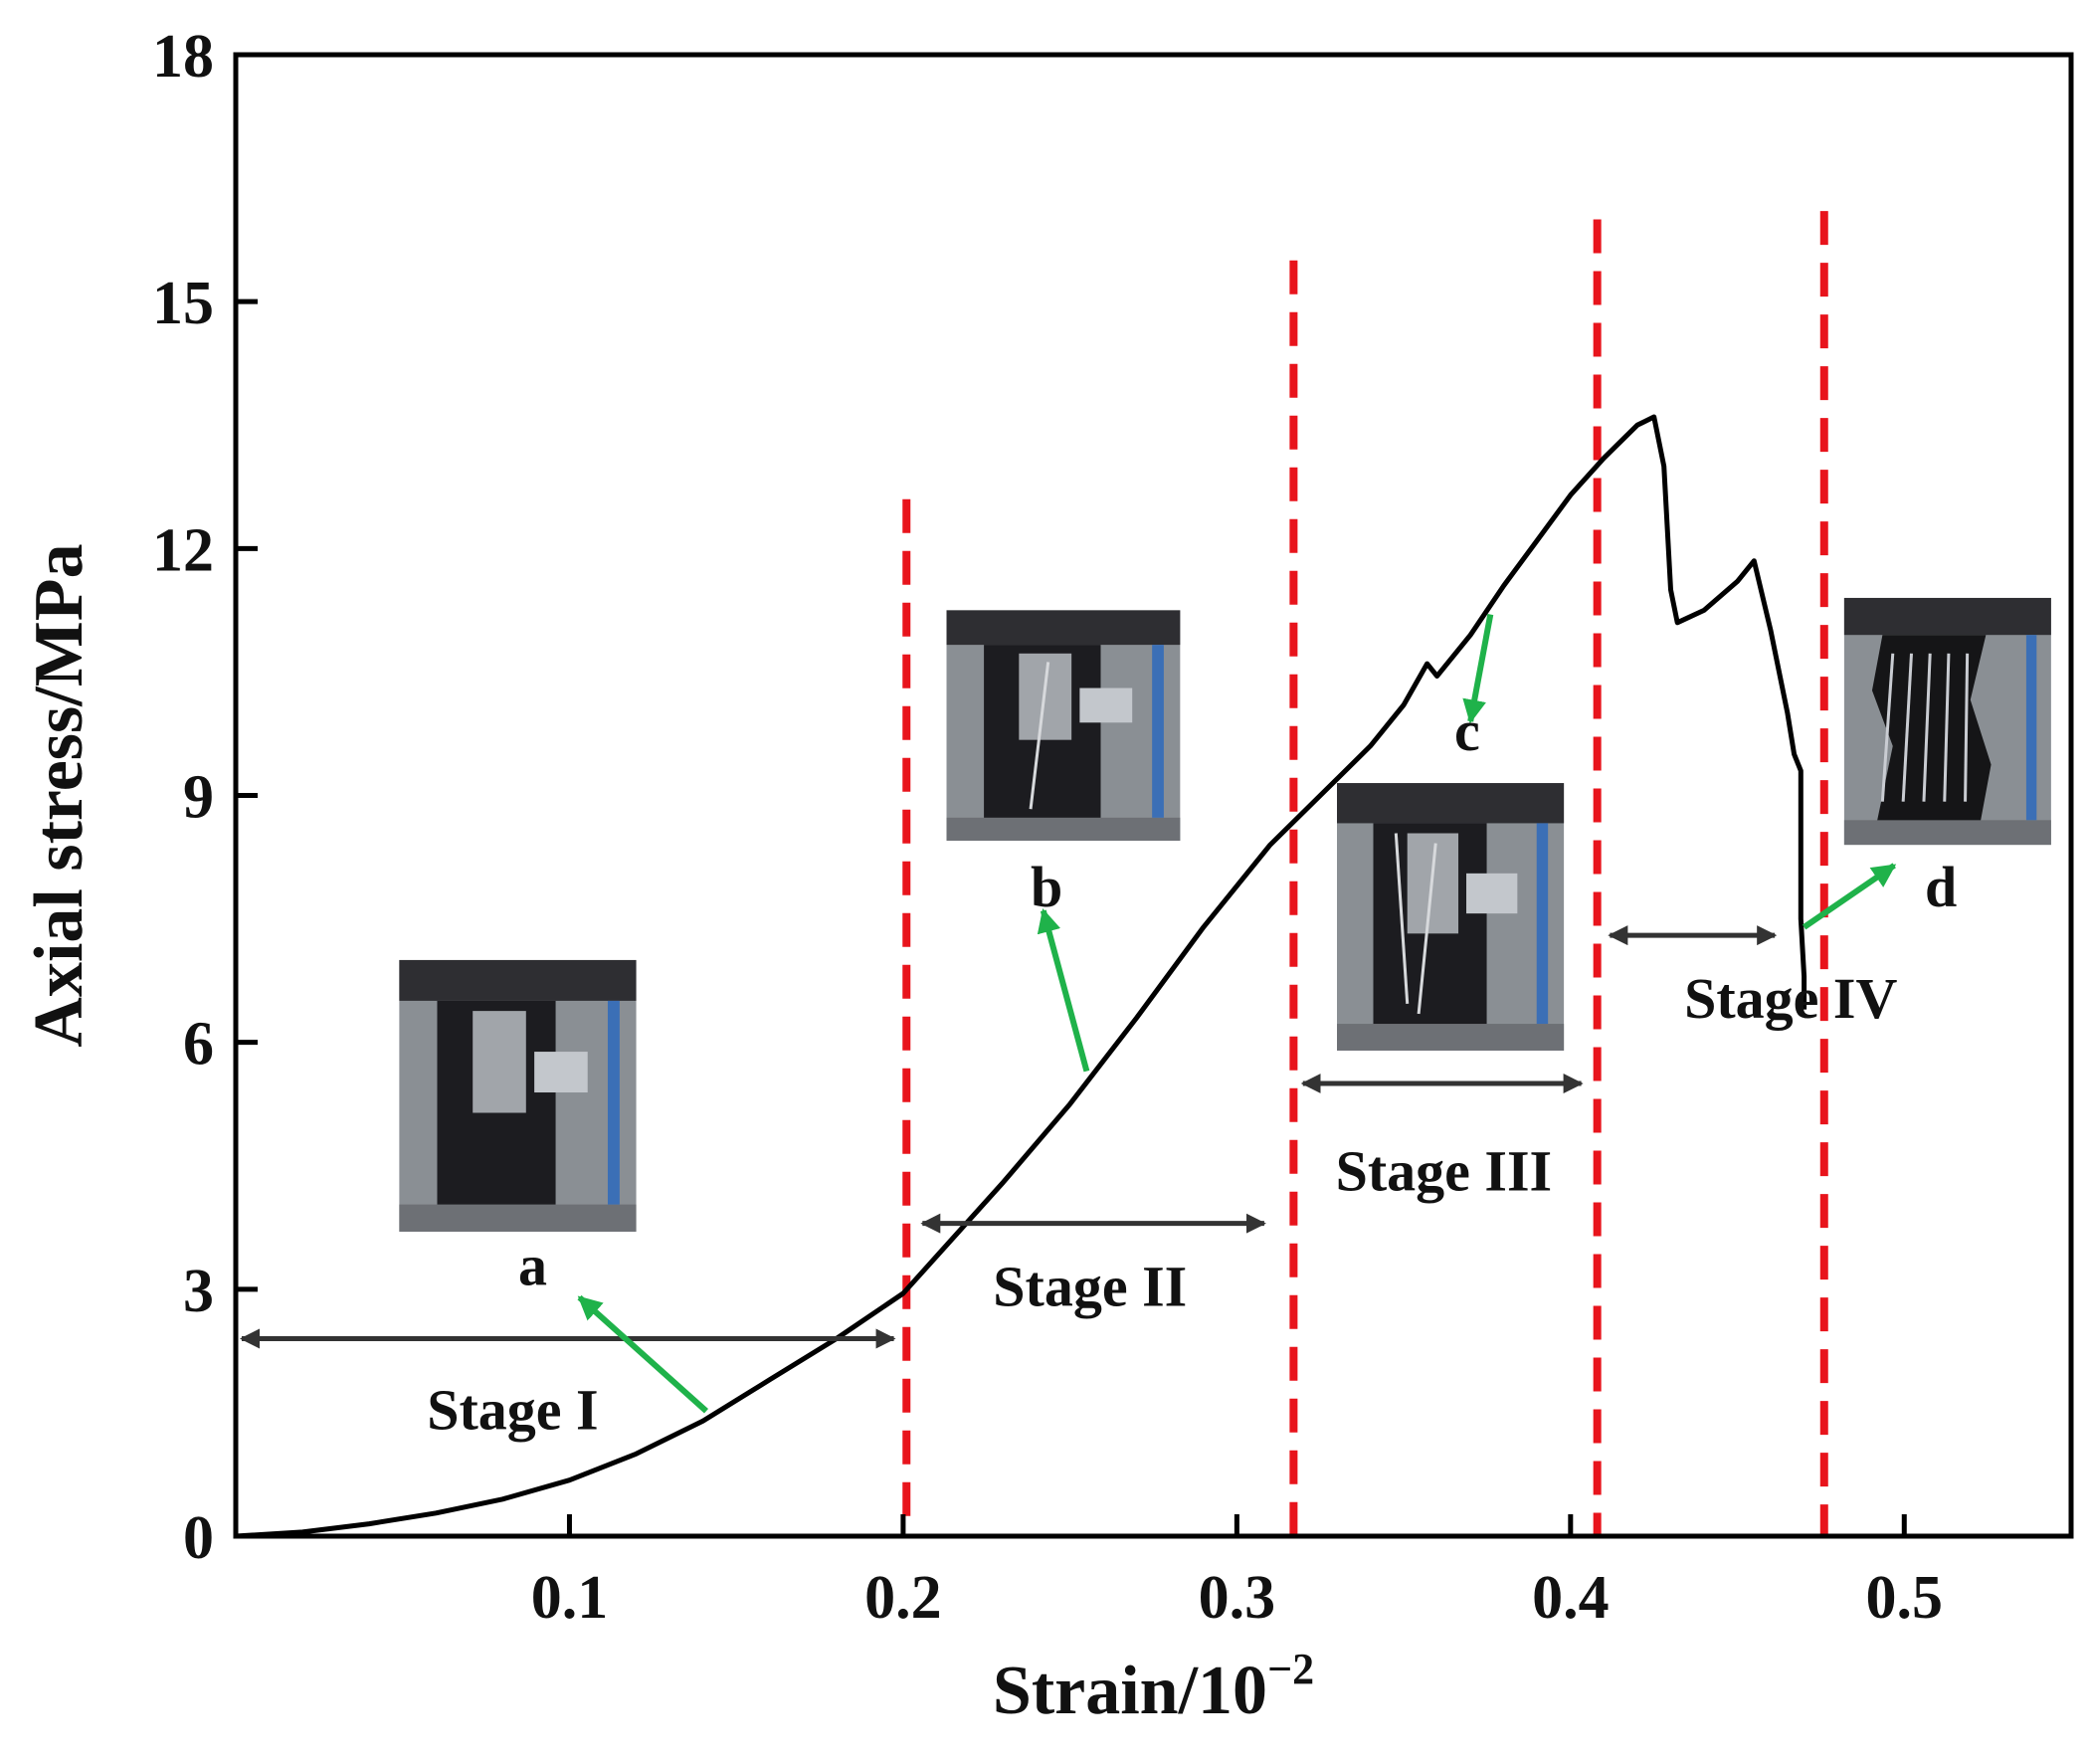  I want to click on photo-a, so click(518, 1095).